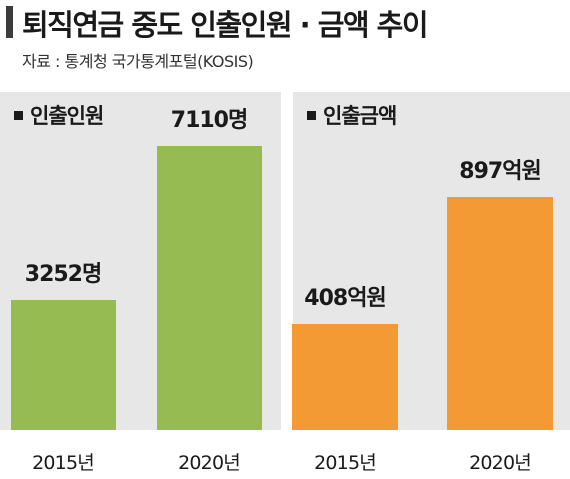 The height and width of the screenshot is (479, 570). Describe the element at coordinates (209, 120) in the screenshot. I see `data-label: 7110명` at that location.